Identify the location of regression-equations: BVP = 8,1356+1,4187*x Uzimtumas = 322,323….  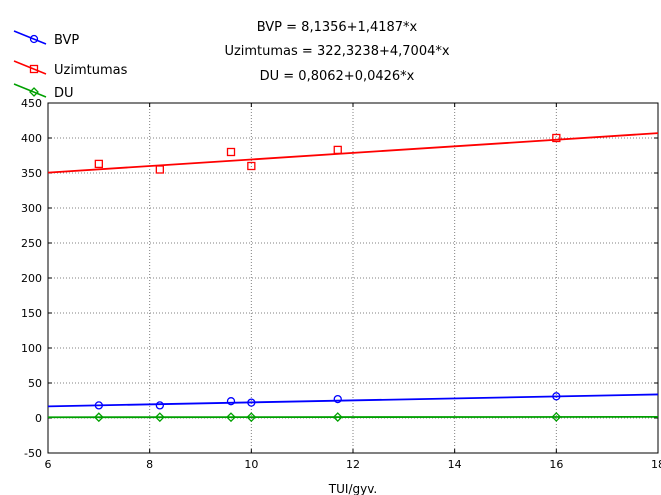
(336, 52).